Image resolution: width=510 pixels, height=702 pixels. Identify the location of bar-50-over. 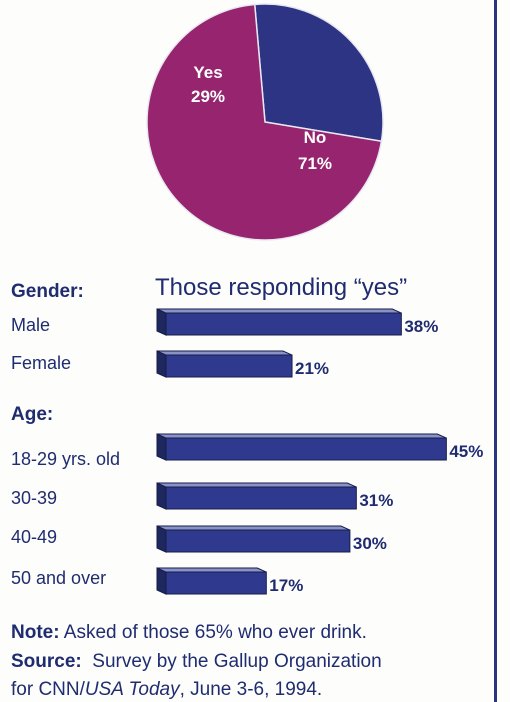
(216, 583).